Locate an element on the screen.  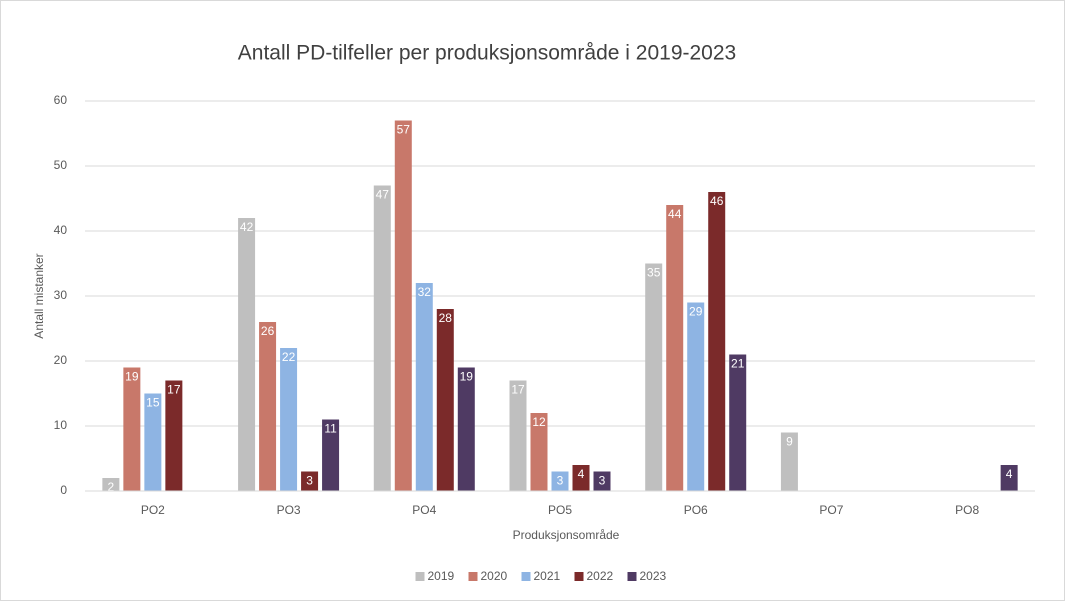
x-tick-label: PO5 is located at coordinates (560, 510).